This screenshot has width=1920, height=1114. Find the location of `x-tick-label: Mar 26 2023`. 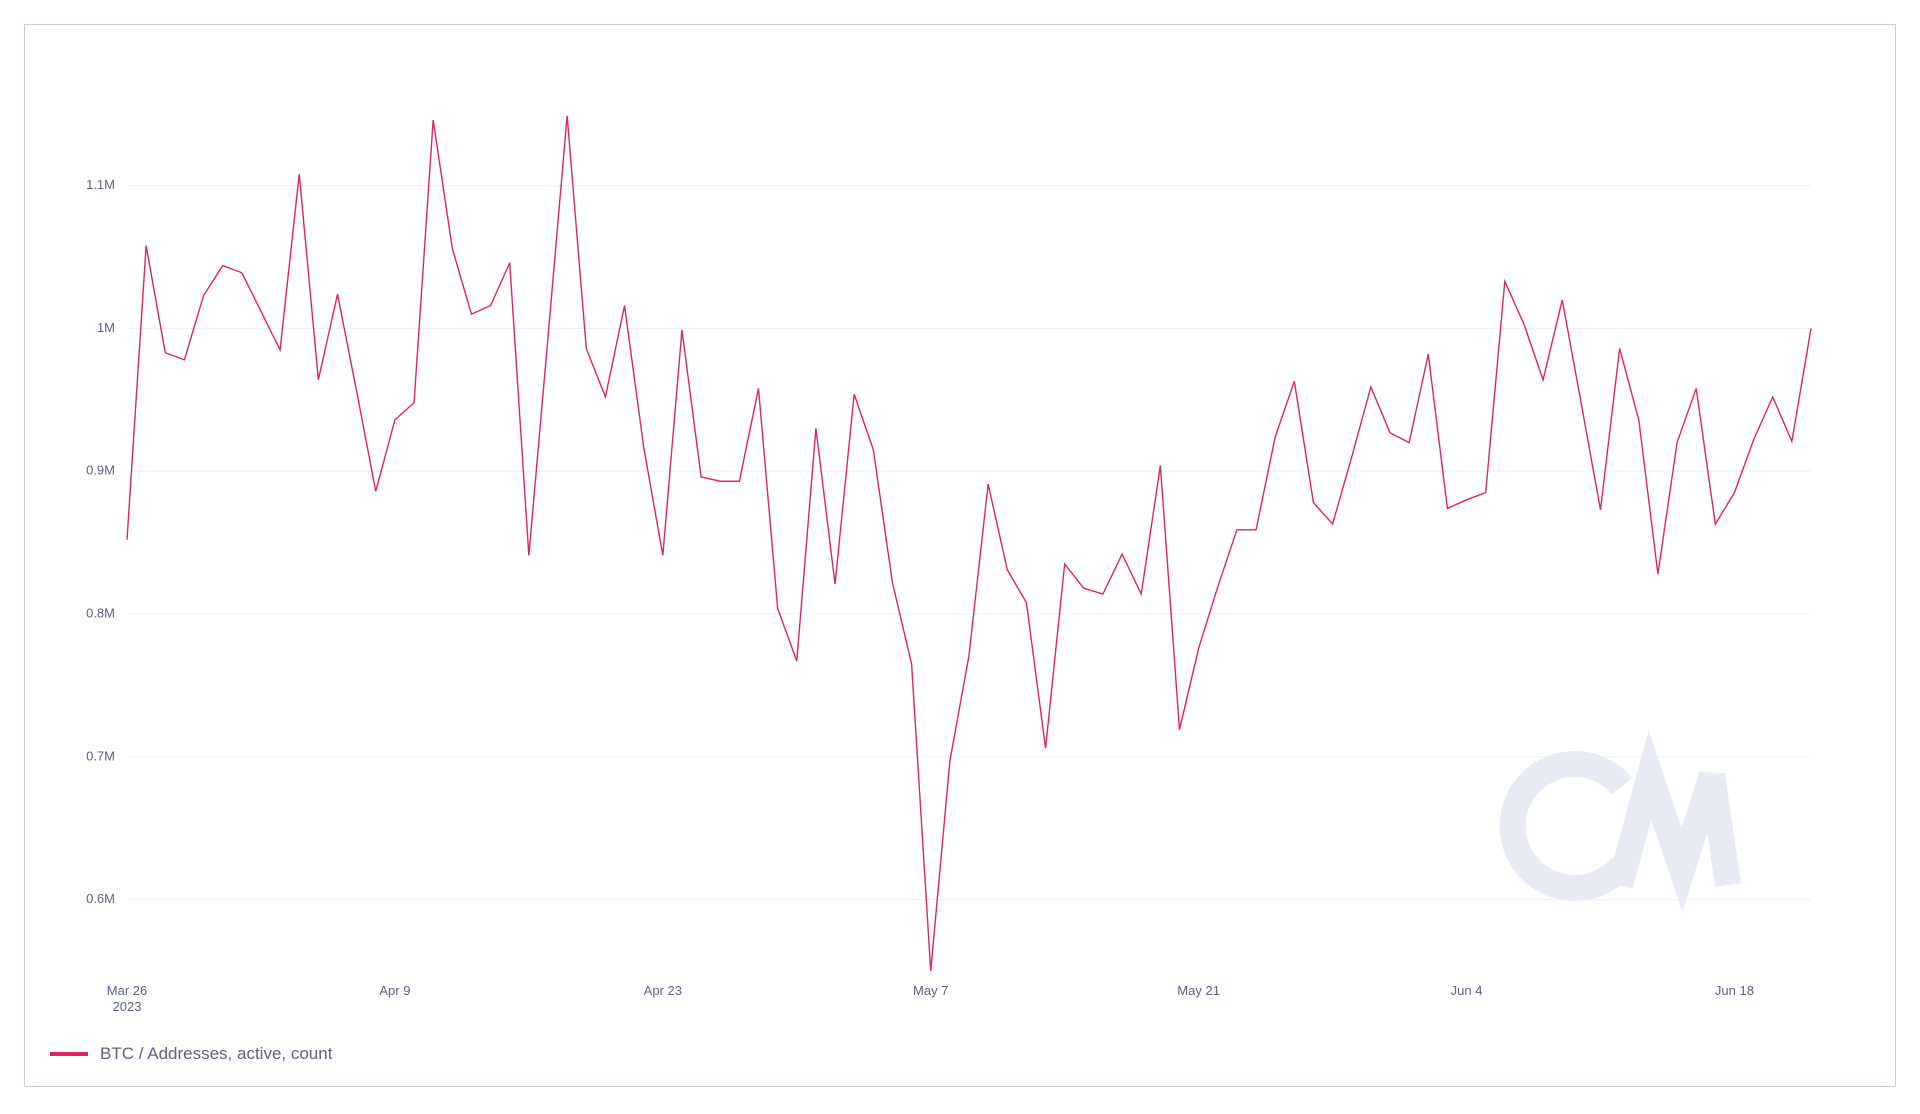

x-tick-label: Mar 26 2023 is located at coordinates (127, 998).